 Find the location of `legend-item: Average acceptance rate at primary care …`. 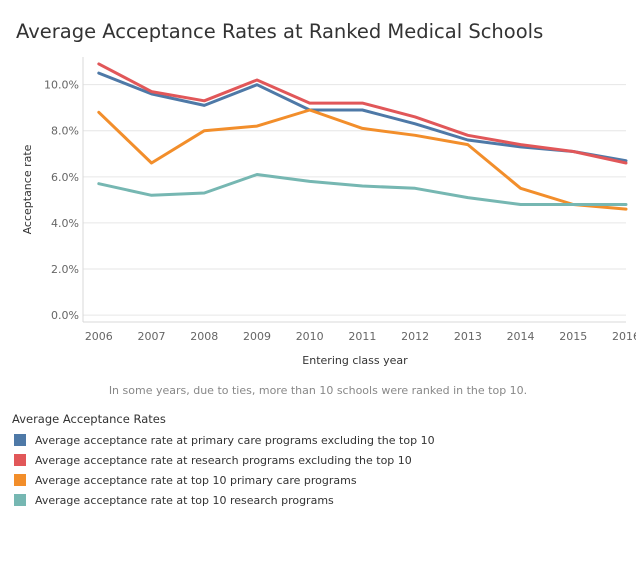

legend-item: Average acceptance rate at primary care … is located at coordinates (223, 440).